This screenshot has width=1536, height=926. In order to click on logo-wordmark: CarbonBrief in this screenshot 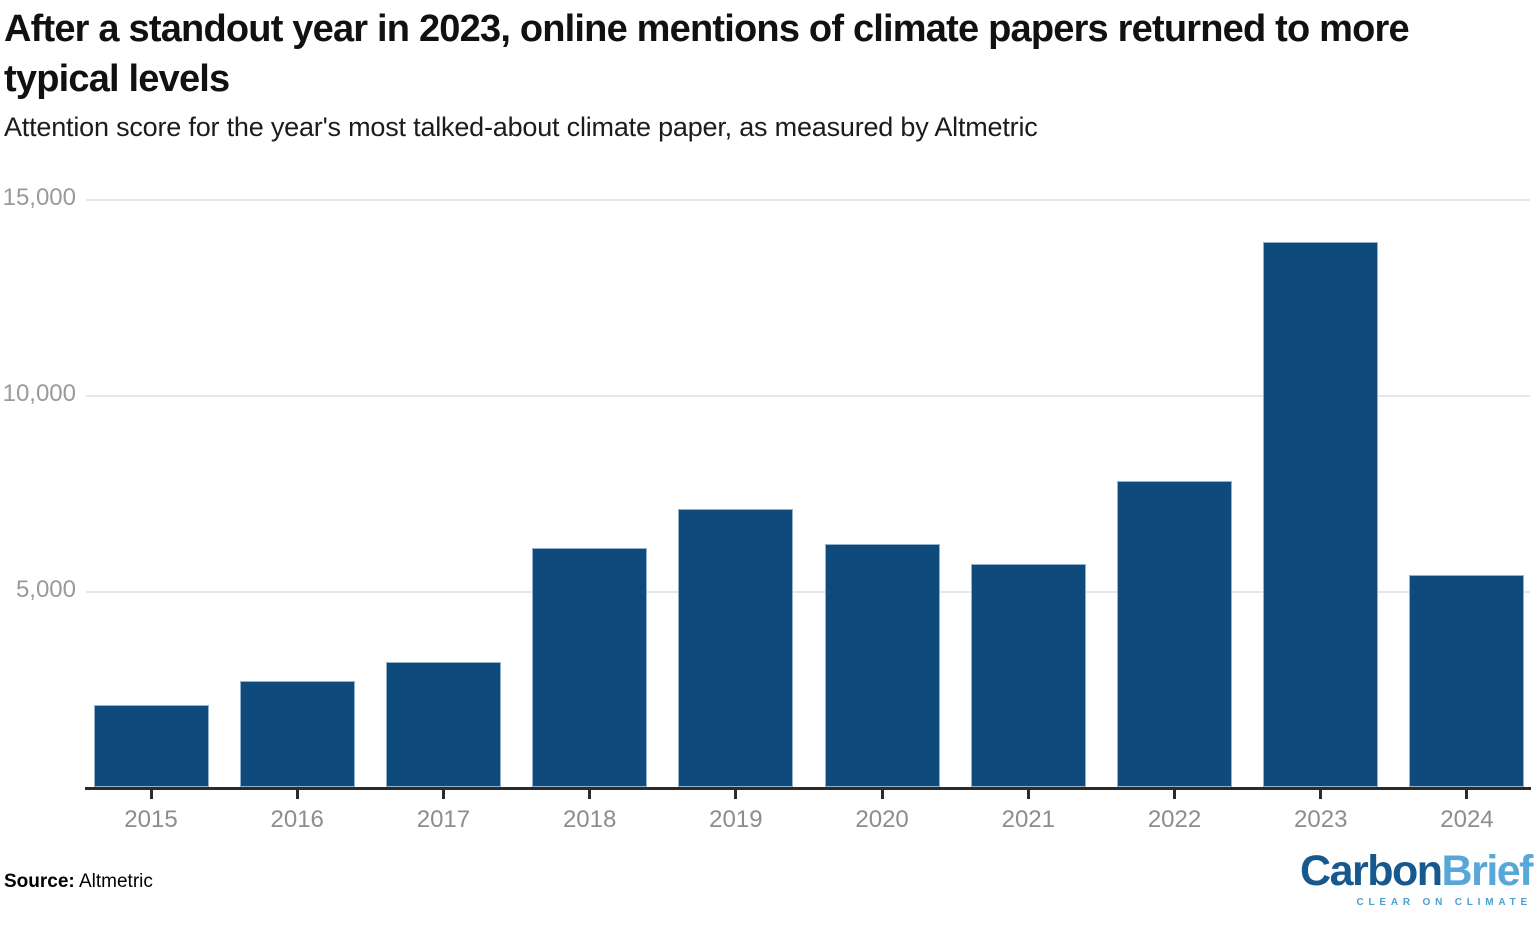, I will do `click(1417, 871)`.